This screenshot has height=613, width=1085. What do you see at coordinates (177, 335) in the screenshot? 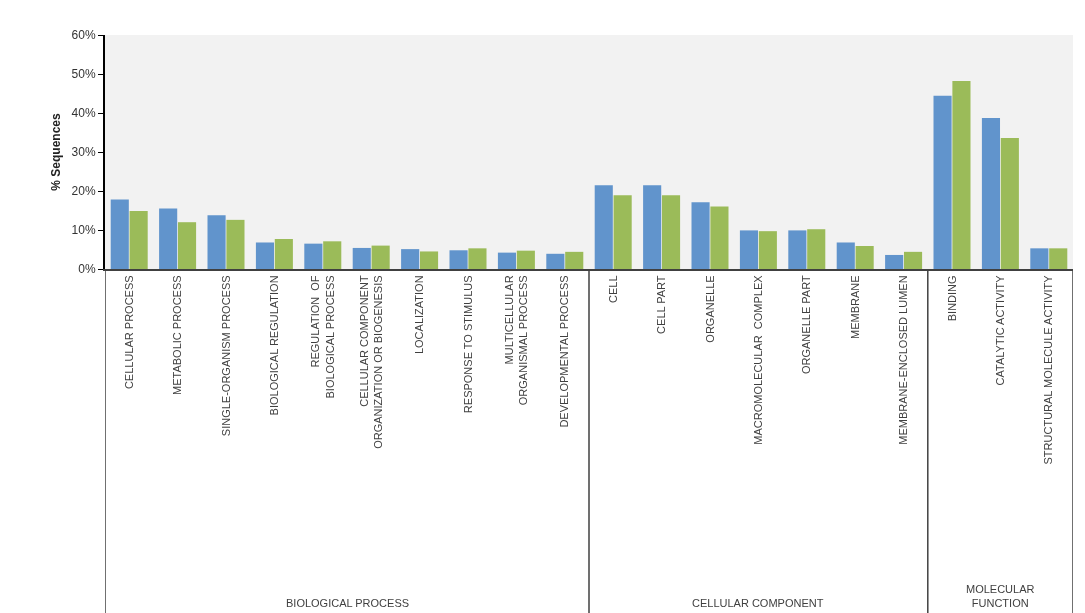
I see `x-tick-label: METABOLIC PROCESS` at bounding box center [177, 335].